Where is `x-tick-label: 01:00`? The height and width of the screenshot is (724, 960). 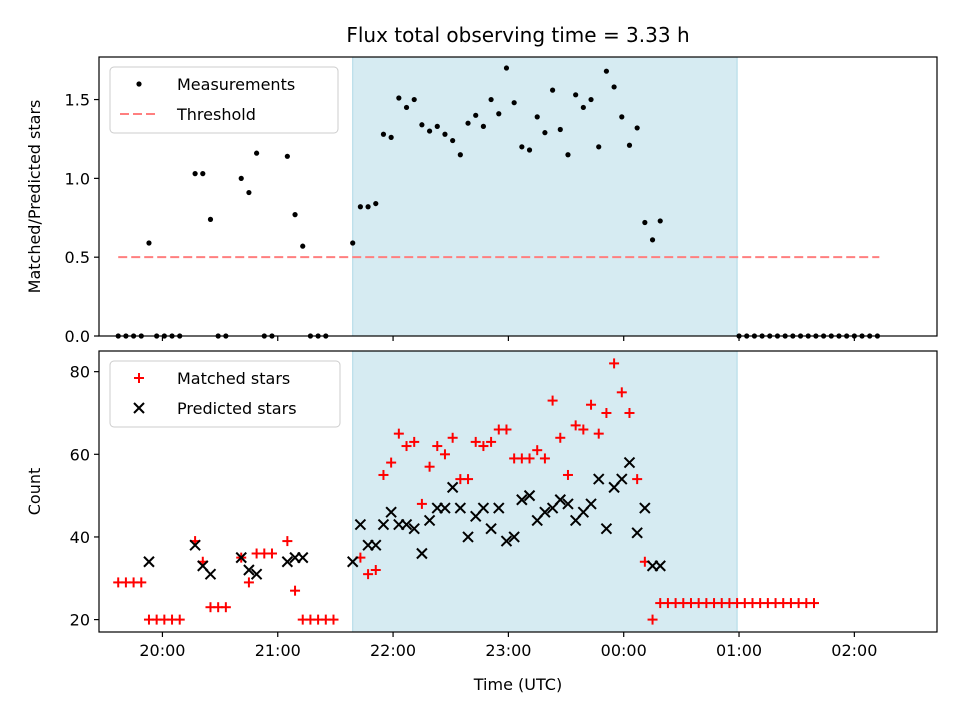
x-tick-label: 01:00 is located at coordinates (739, 650).